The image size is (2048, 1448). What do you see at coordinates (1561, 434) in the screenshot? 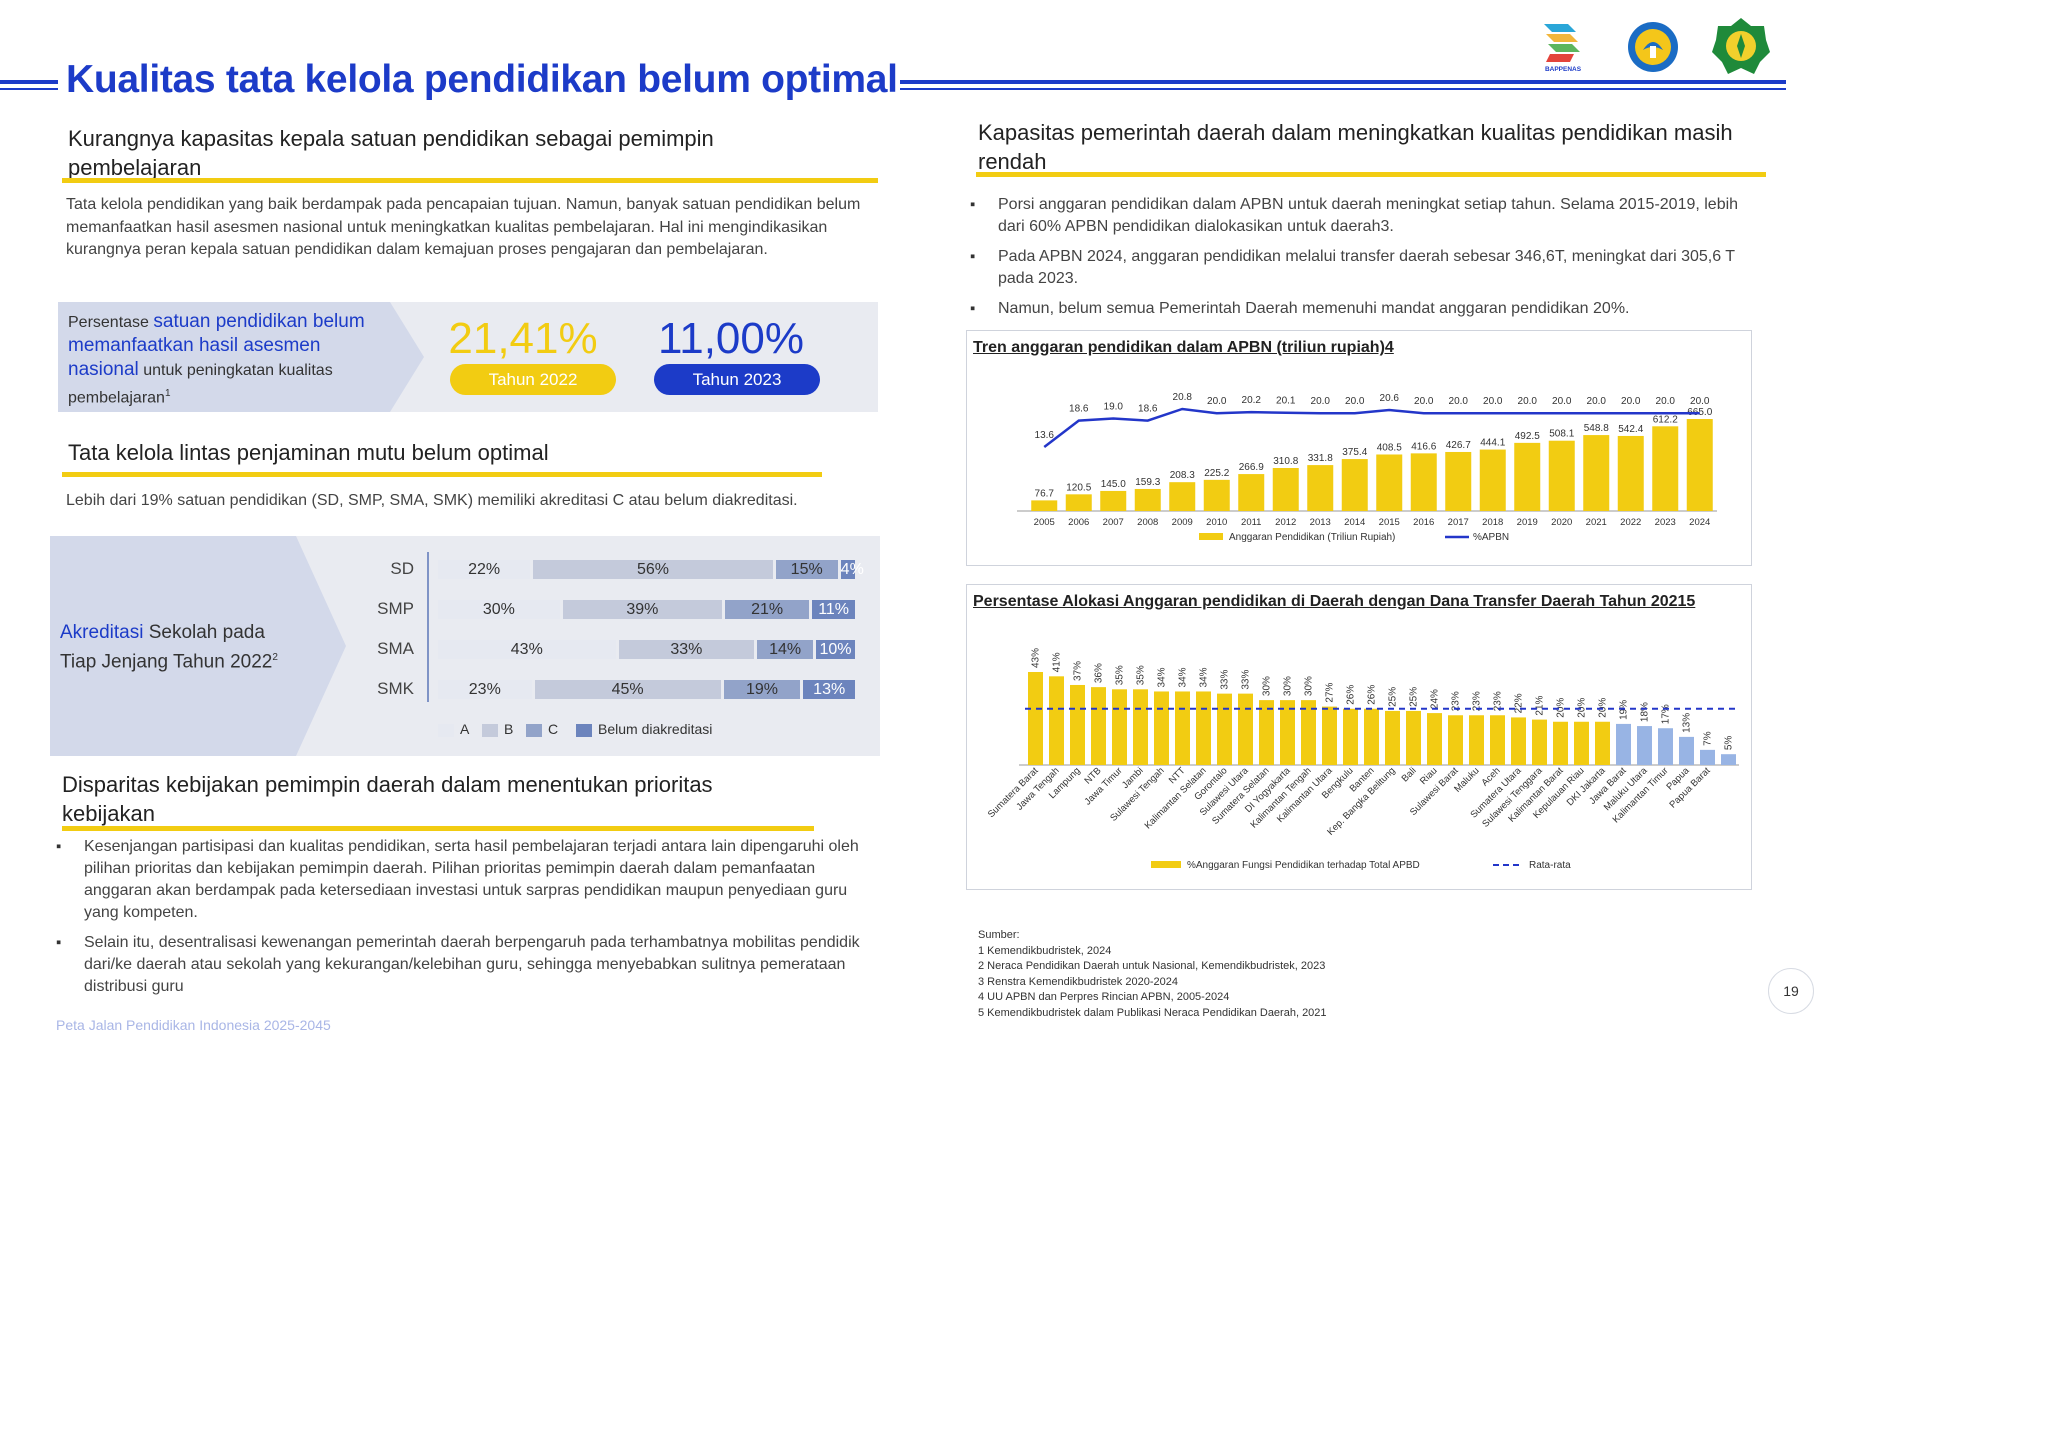
I see `bar-value-label: 508.1` at bounding box center [1561, 434].